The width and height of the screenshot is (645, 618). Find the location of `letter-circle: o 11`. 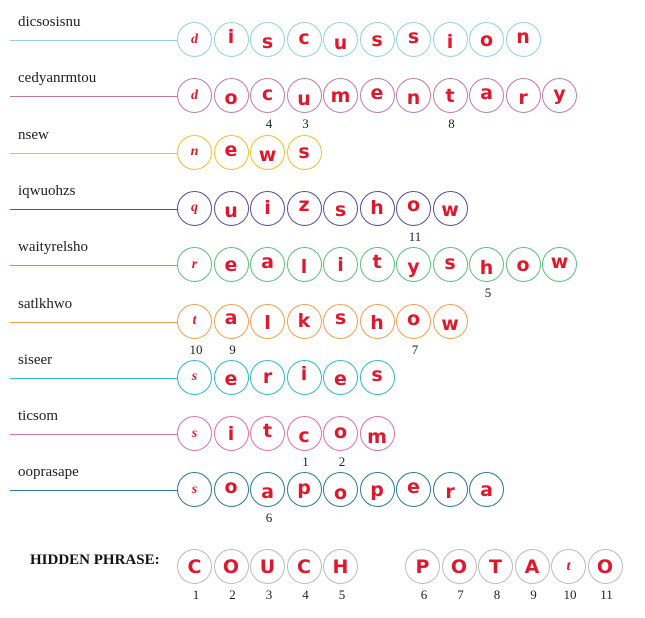

letter-circle: o 11 is located at coordinates (413, 217).